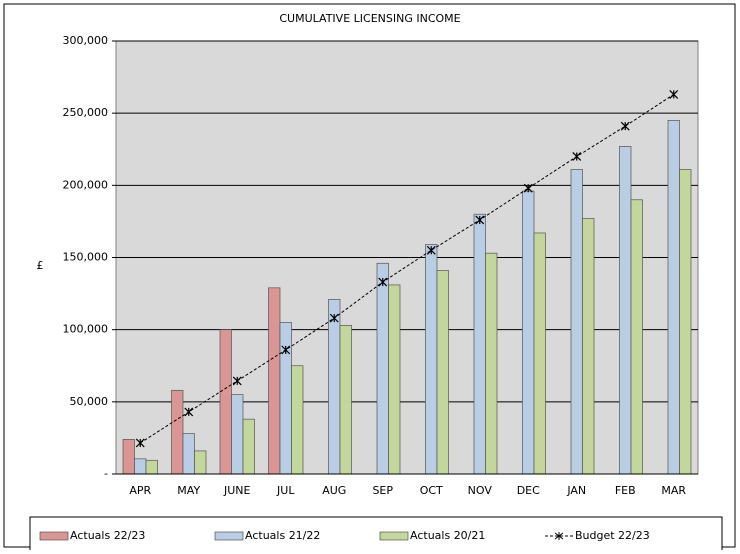  I want to click on x-tick-label: FEB, so click(625, 490).